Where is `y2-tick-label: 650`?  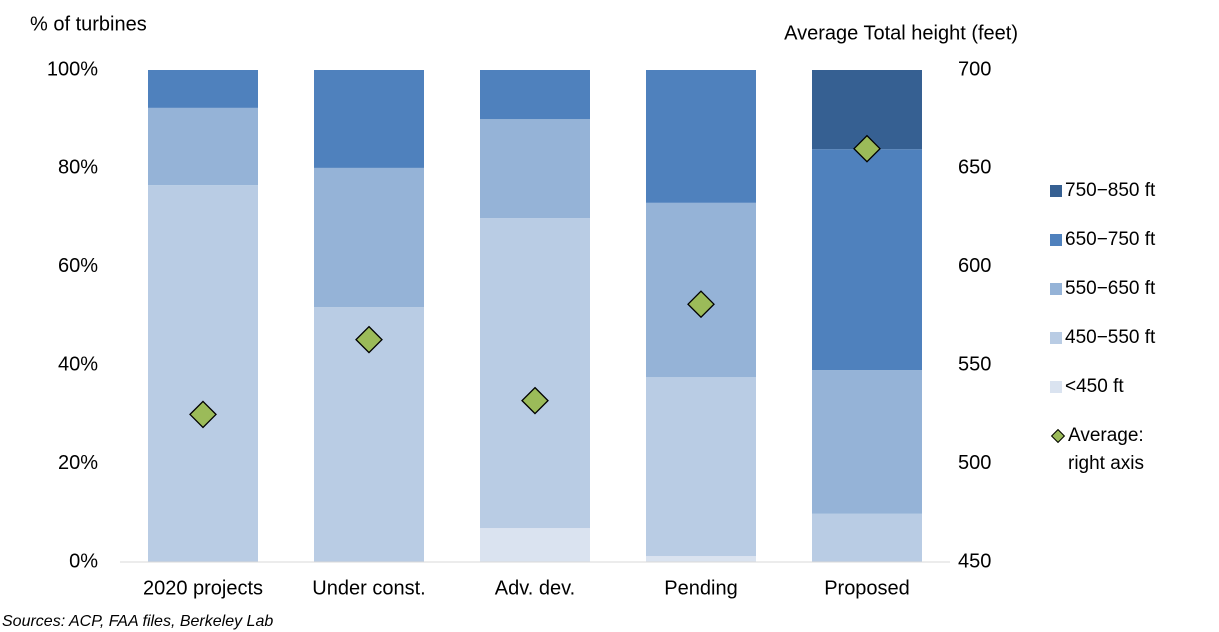
y2-tick-label: 650 is located at coordinates (974, 168).